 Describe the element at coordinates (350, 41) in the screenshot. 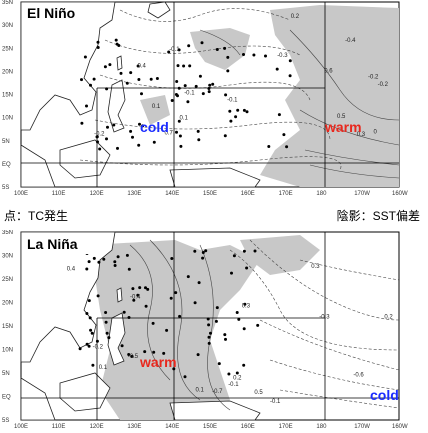

I see `contour-label: -0.4` at that location.